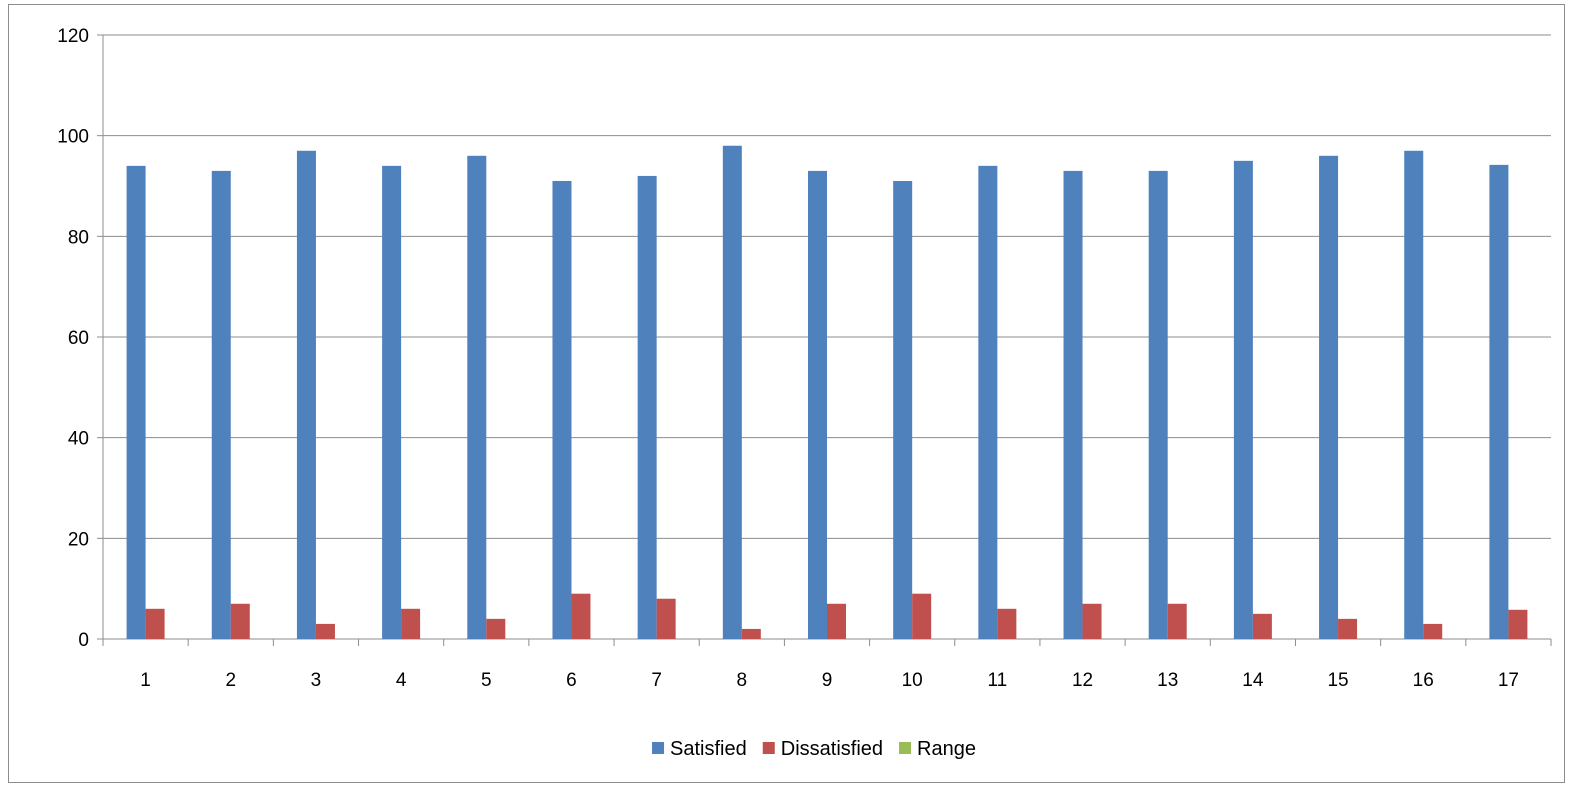 This screenshot has height=787, width=1569. Describe the element at coordinates (708, 749) in the screenshot. I see `legend-label-satisfied: Satisfied` at that location.